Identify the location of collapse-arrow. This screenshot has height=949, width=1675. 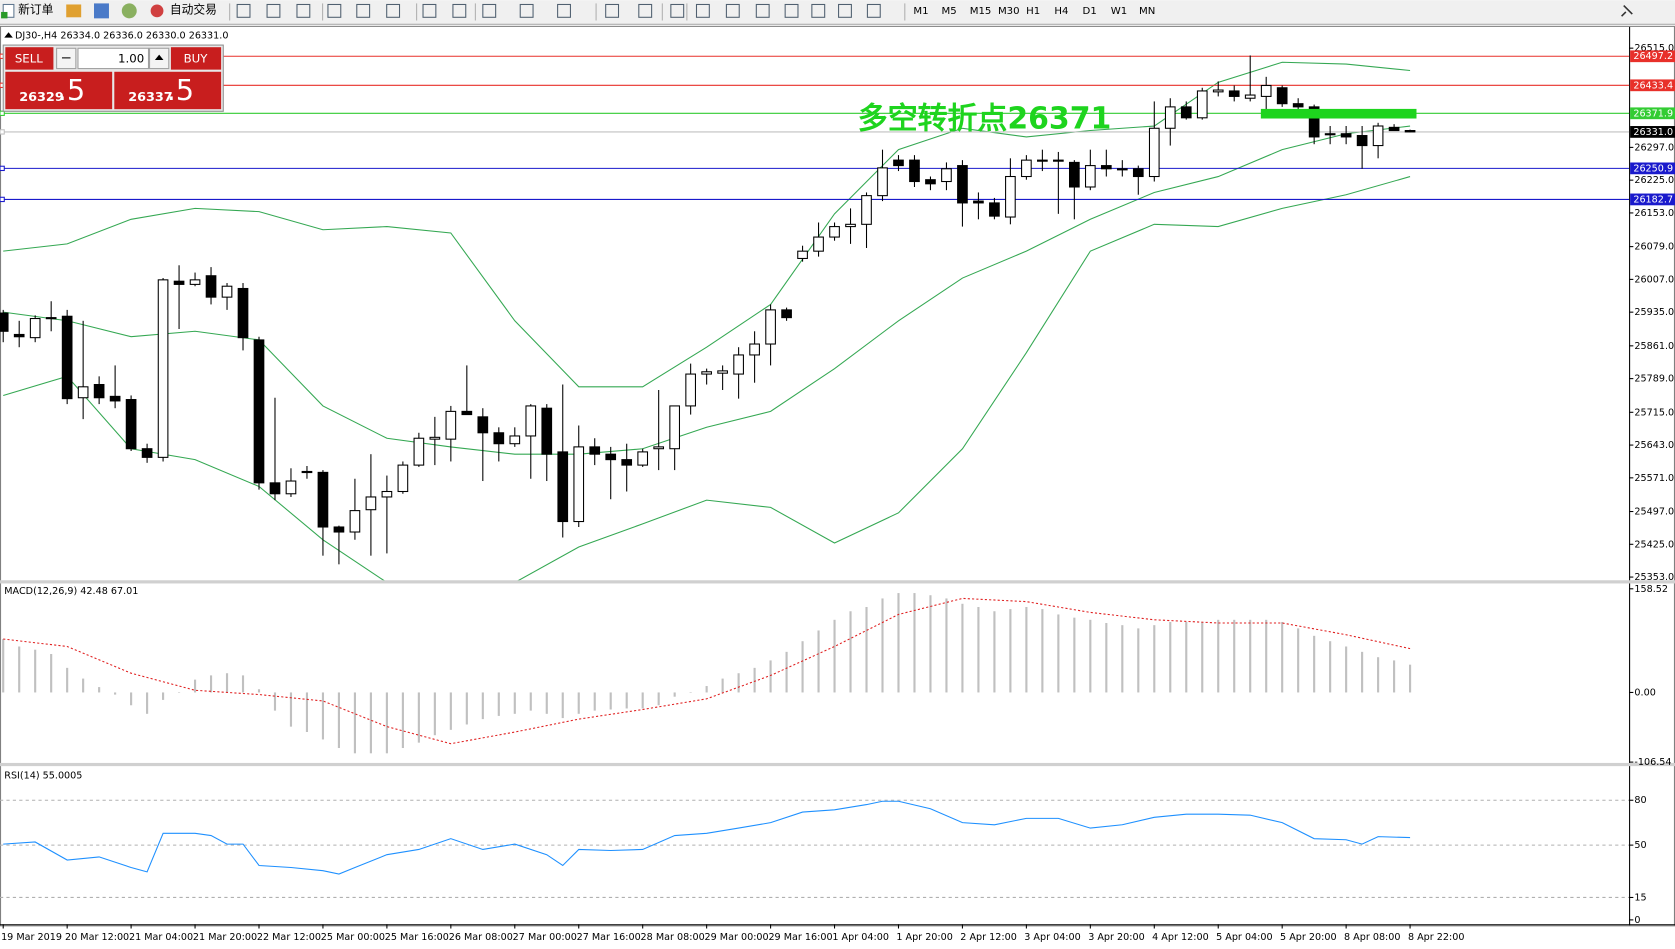
(8, 35).